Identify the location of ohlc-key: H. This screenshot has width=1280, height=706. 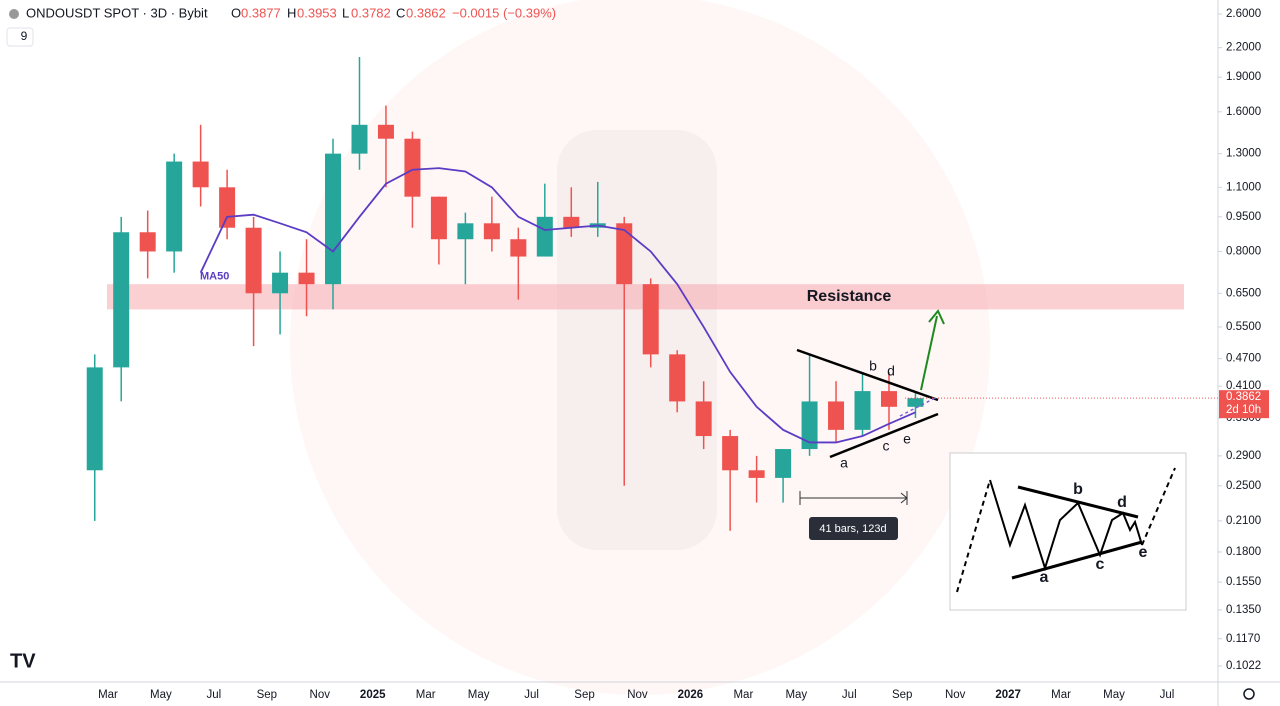
(291, 12).